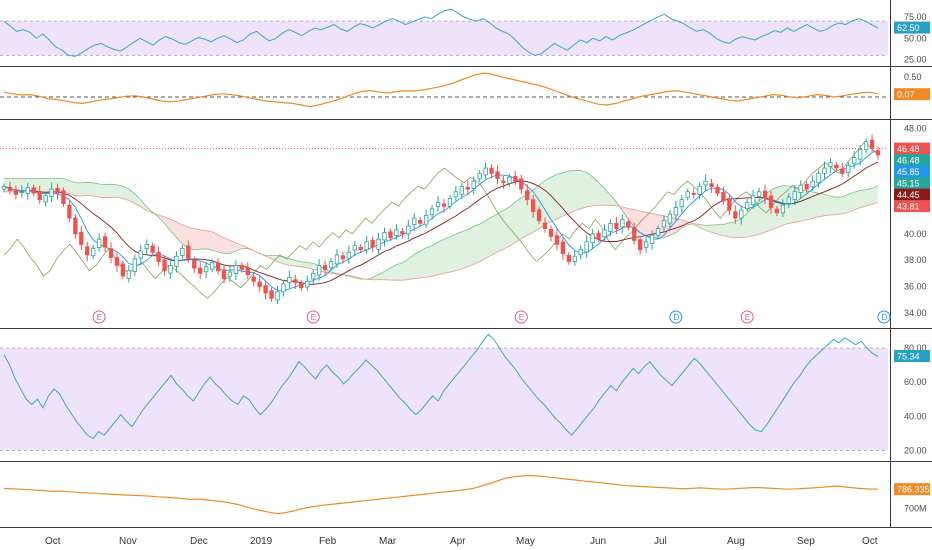 The image size is (932, 550). I want to click on y-tick-label: 25.00, so click(915, 60).